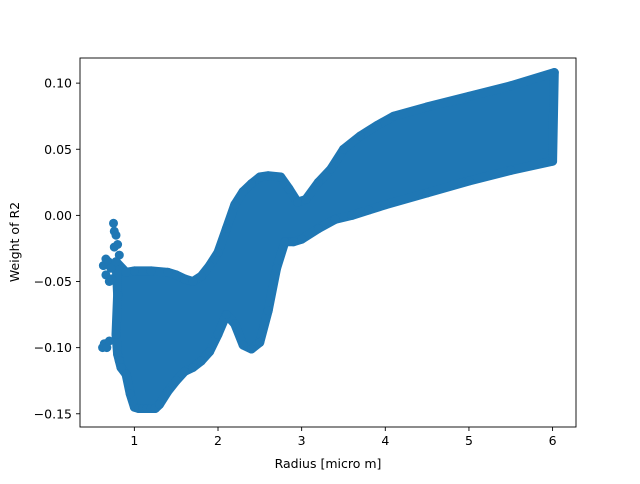  Describe the element at coordinates (53, 413) in the screenshot. I see `y-tick-label: −0.15` at that location.